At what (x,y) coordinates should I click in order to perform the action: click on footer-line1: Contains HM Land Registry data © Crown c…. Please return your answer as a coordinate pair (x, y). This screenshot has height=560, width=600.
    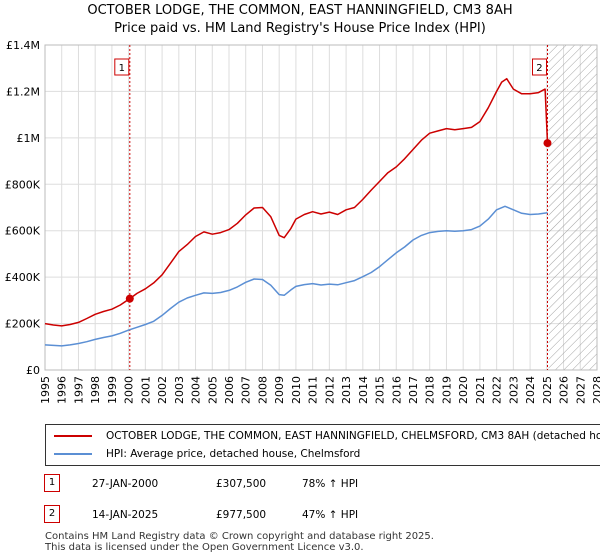
    Looking at the image, I should click on (239, 536).